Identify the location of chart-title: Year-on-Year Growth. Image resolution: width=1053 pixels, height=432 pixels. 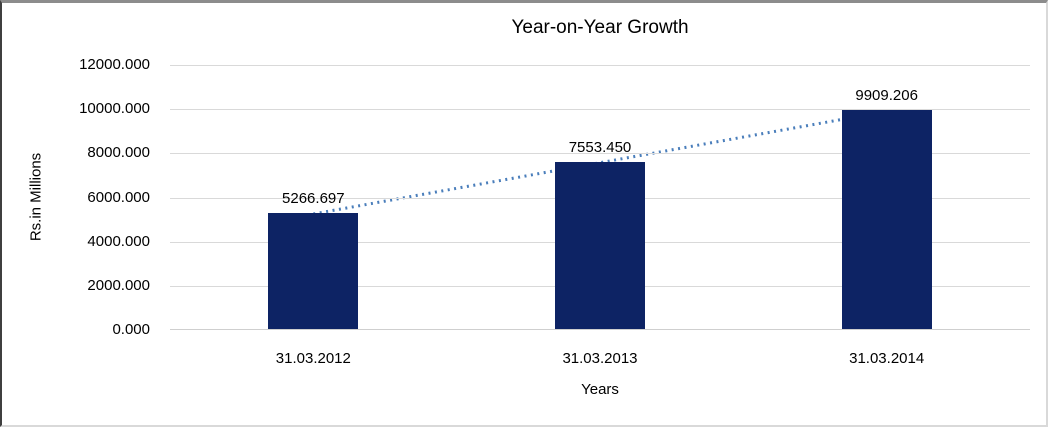
(600, 27).